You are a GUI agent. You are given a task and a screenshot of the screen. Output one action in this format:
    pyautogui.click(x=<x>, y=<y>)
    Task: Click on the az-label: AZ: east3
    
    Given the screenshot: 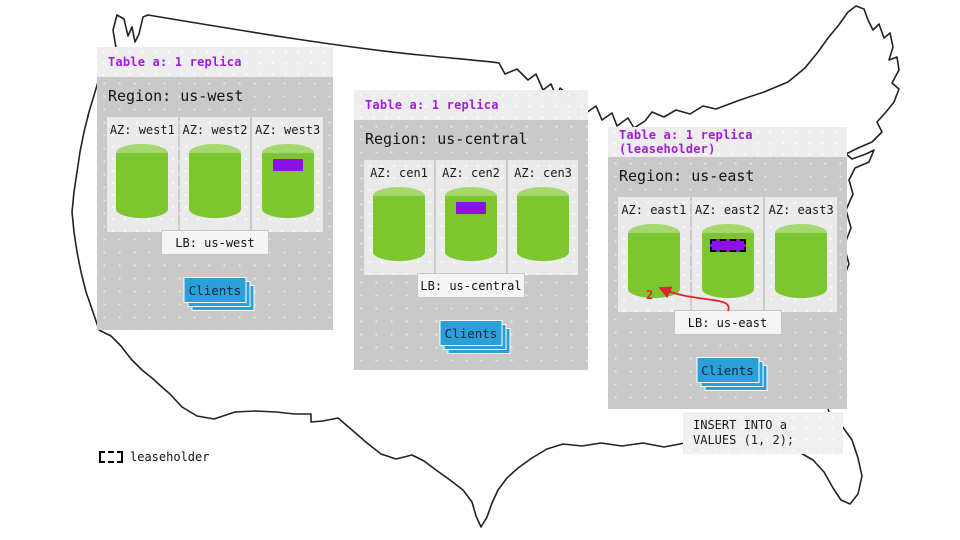 What is the action you would take?
    pyautogui.click(x=801, y=210)
    